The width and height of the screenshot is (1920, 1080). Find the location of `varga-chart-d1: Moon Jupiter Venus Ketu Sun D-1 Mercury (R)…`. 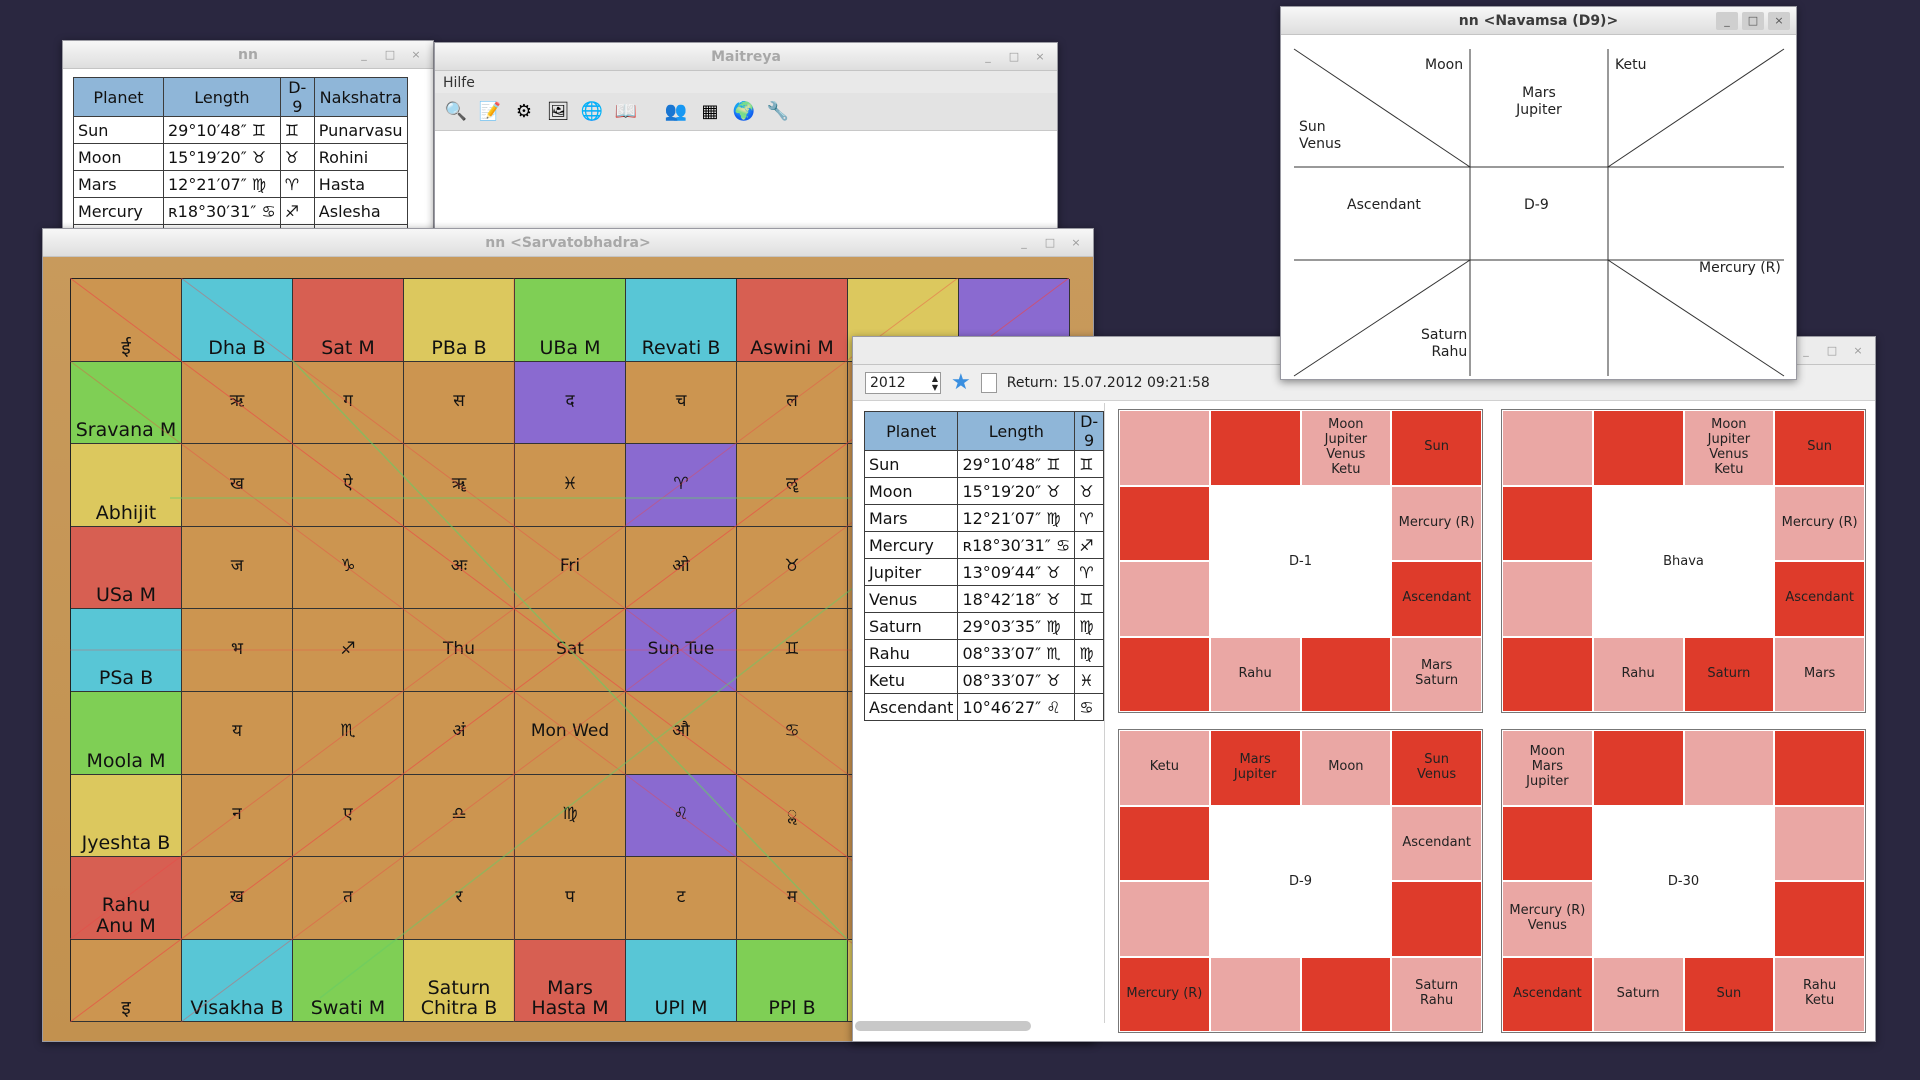

varga-chart-d1: Moon Jupiter Venus Ketu Sun D-1 Mercury (R)… is located at coordinates (1300, 561).